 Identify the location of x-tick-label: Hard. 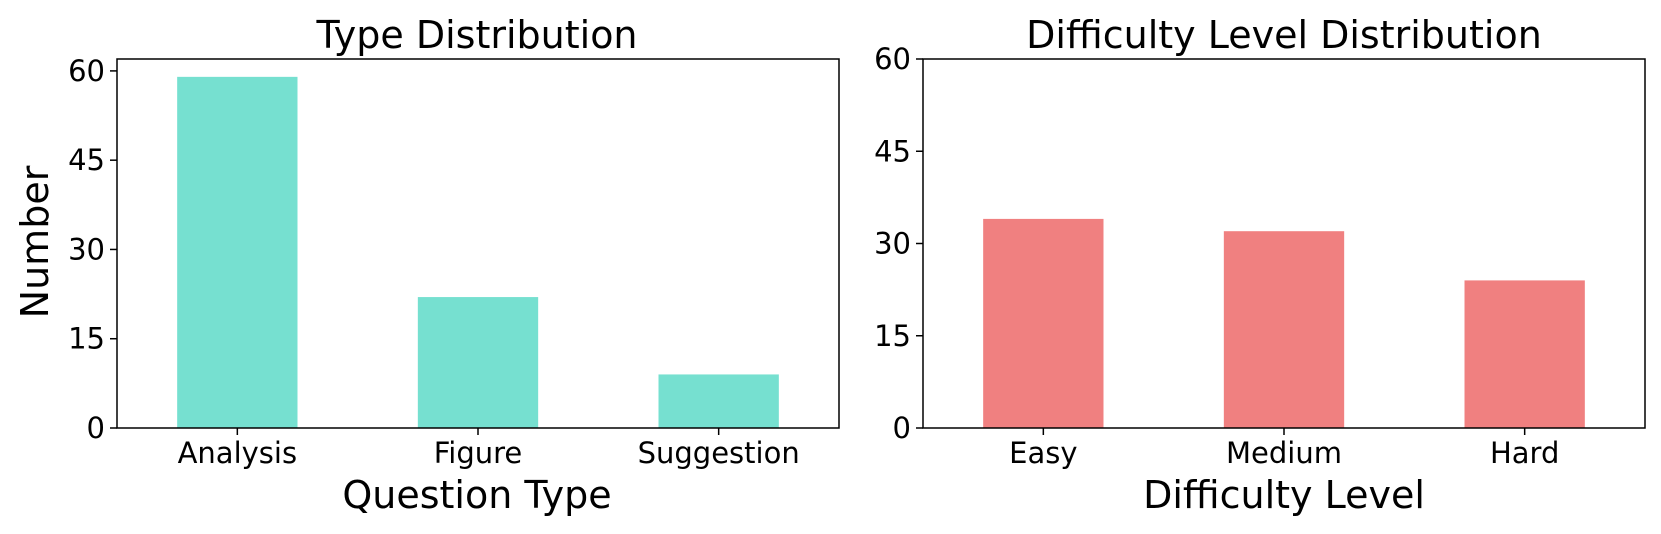
(1524, 453).